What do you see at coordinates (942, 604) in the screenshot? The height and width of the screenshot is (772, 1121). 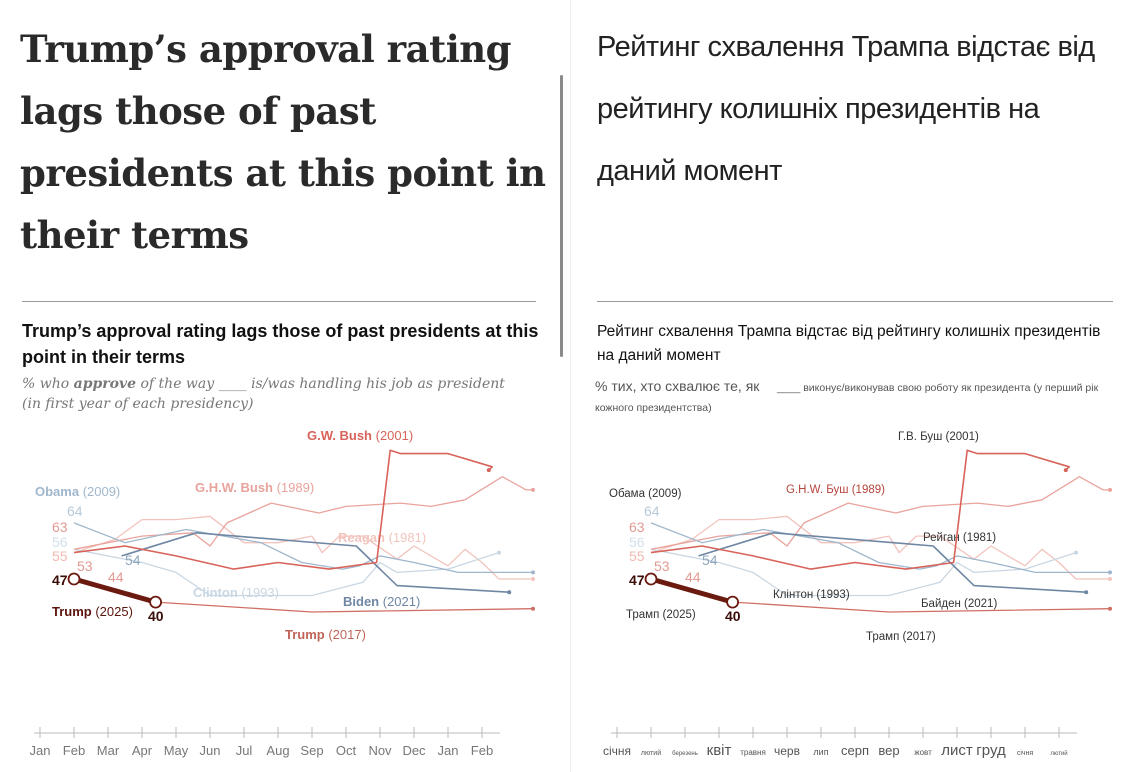 I see `series-label-name: Байден` at bounding box center [942, 604].